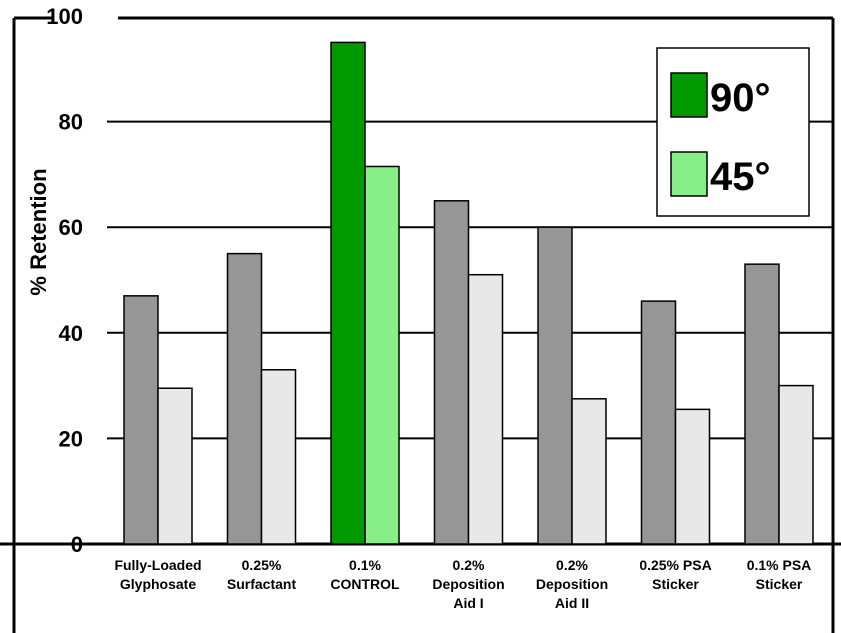 The width and height of the screenshot is (841, 633). What do you see at coordinates (38, 231) in the screenshot?
I see `y-axis-label: % Retention` at bounding box center [38, 231].